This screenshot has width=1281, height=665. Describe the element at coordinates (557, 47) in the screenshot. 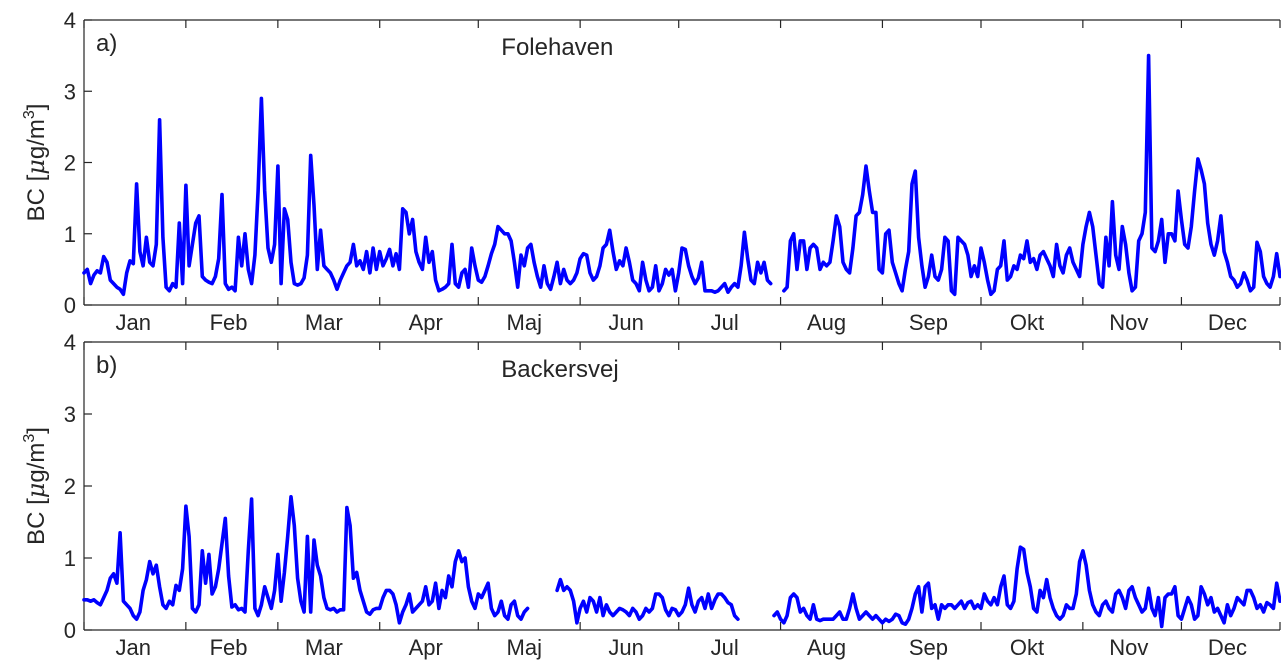

I see `panel-title: Folehaven` at that location.